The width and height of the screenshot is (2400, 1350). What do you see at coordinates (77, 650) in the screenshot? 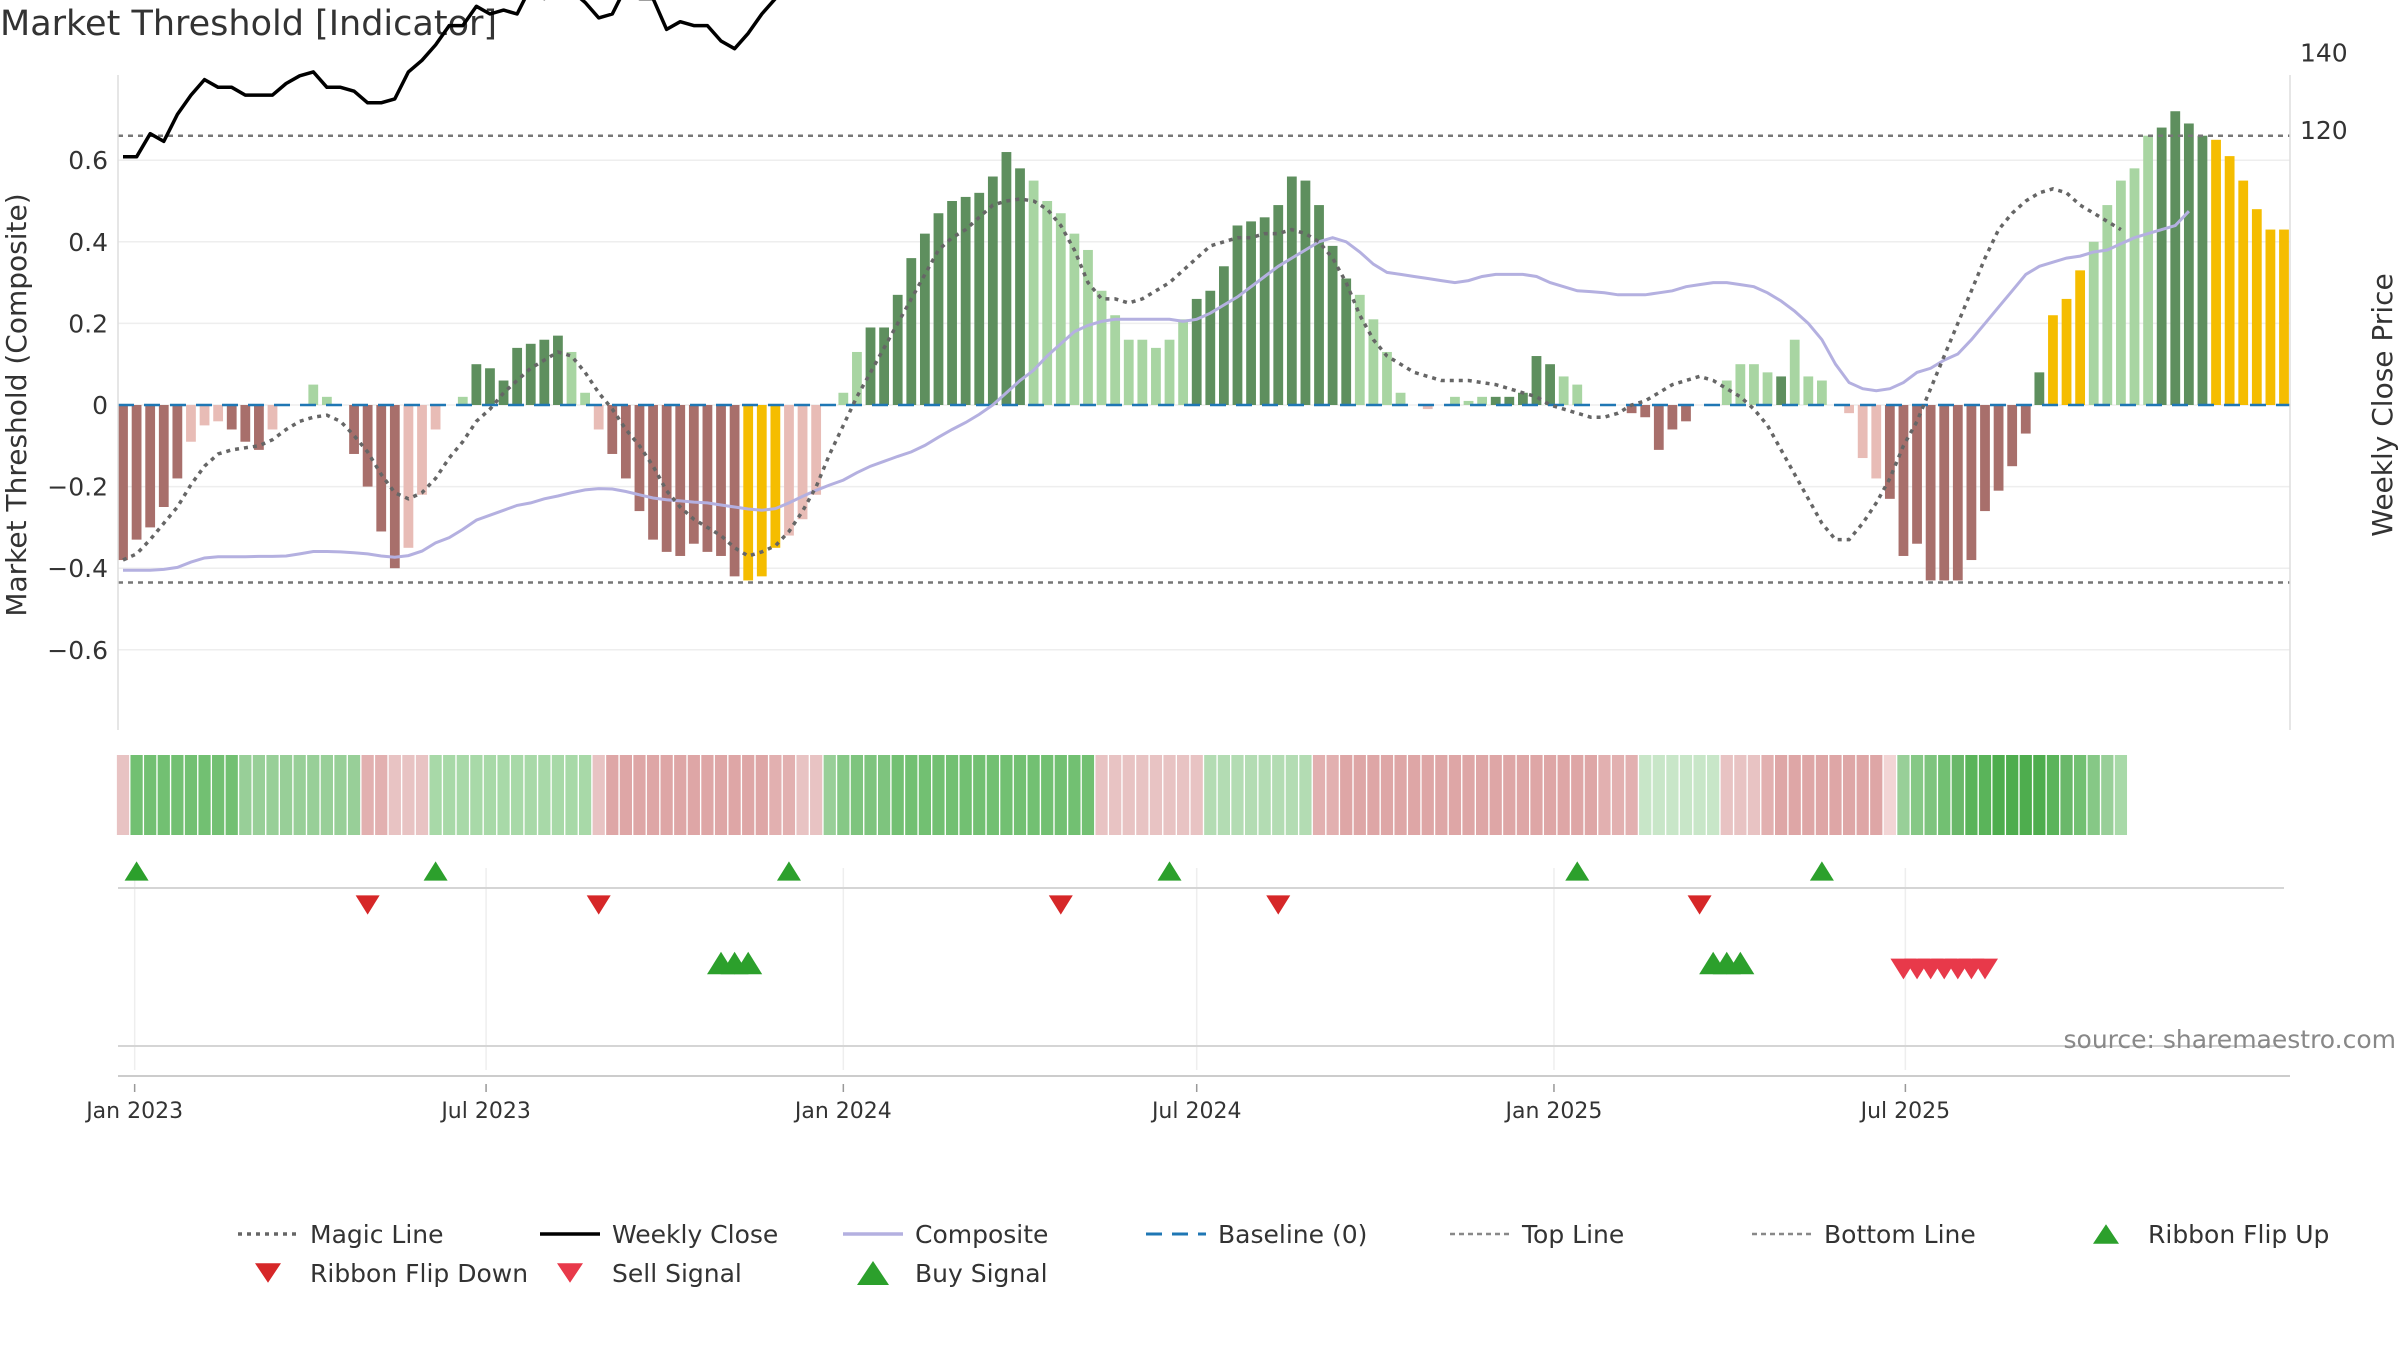
I see `y-tick-label: −0.6` at bounding box center [77, 650].